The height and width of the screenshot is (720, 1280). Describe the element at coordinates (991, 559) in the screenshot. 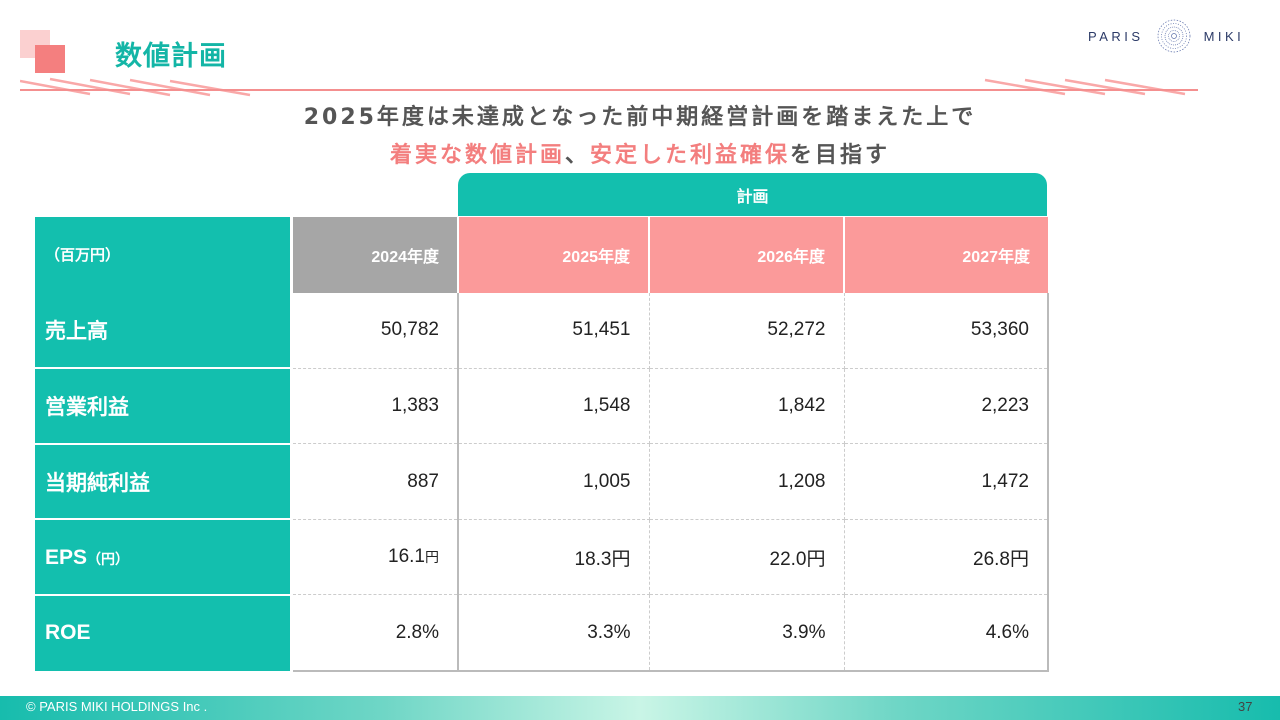

I see `eps-value-2027: 26.8` at that location.